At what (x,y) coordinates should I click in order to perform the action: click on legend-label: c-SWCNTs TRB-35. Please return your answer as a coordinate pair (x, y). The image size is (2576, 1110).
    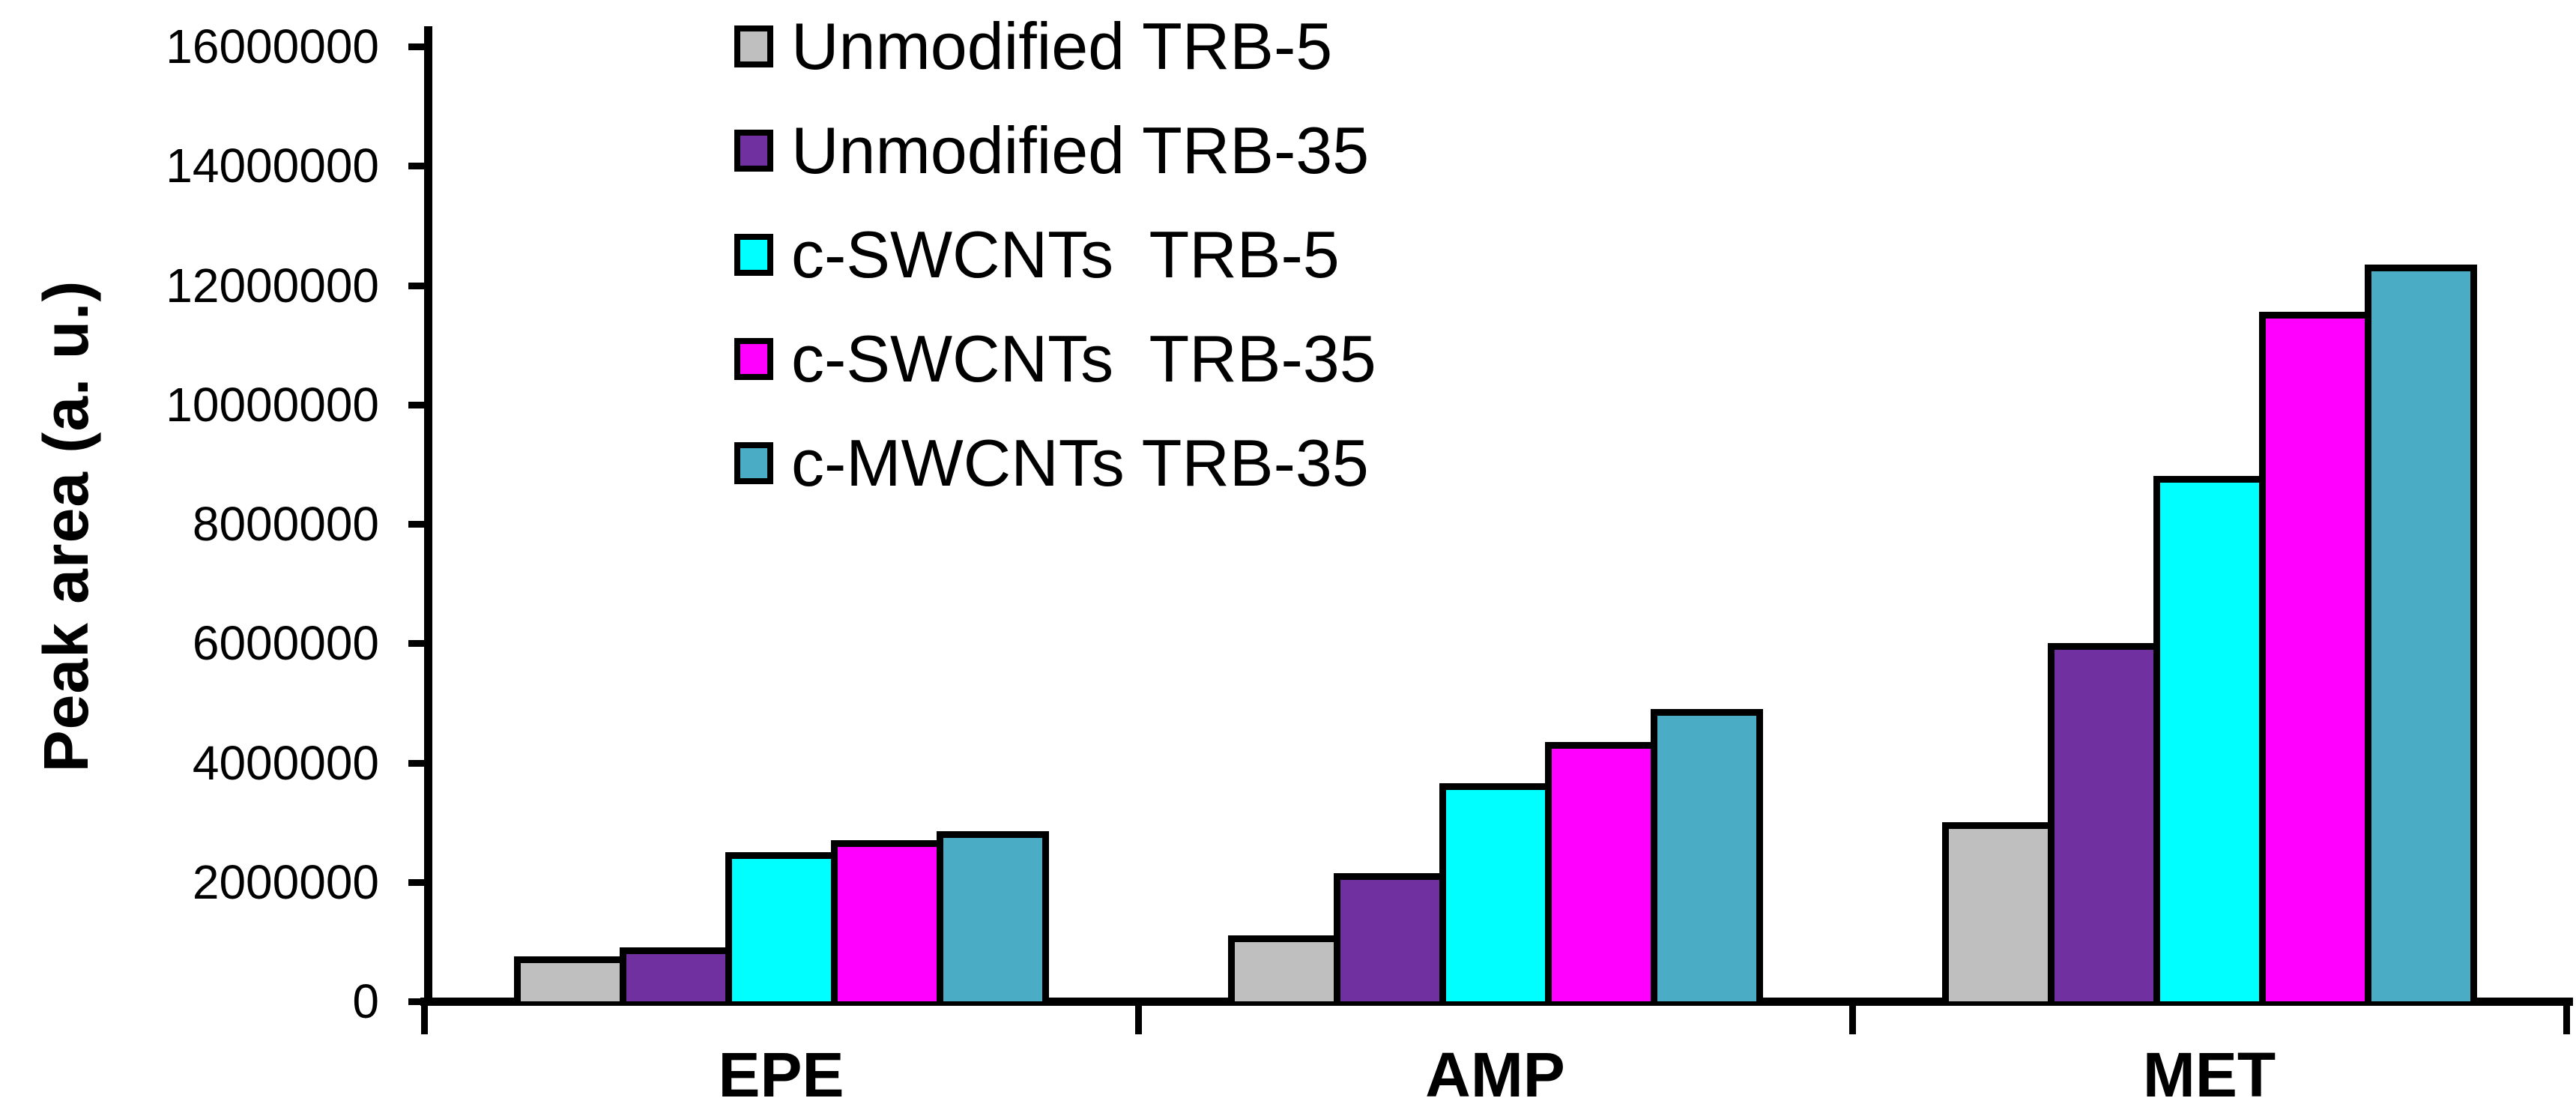
    Looking at the image, I should click on (1083, 359).